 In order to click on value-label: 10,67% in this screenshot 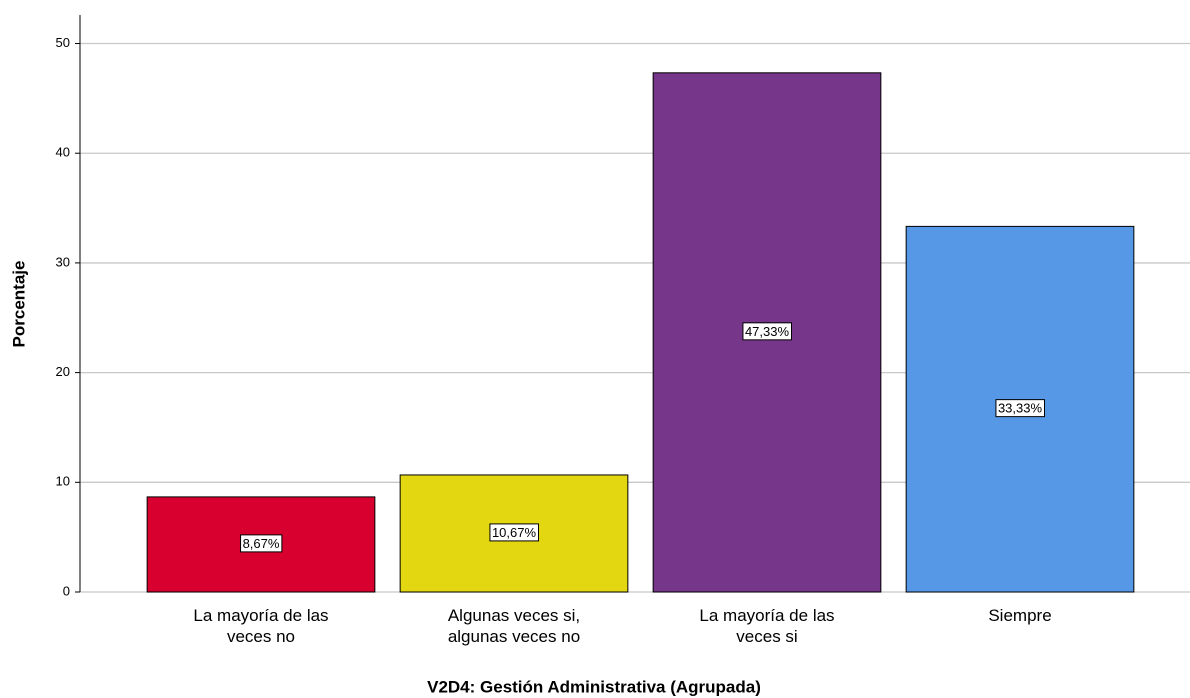, I will do `click(514, 532)`.